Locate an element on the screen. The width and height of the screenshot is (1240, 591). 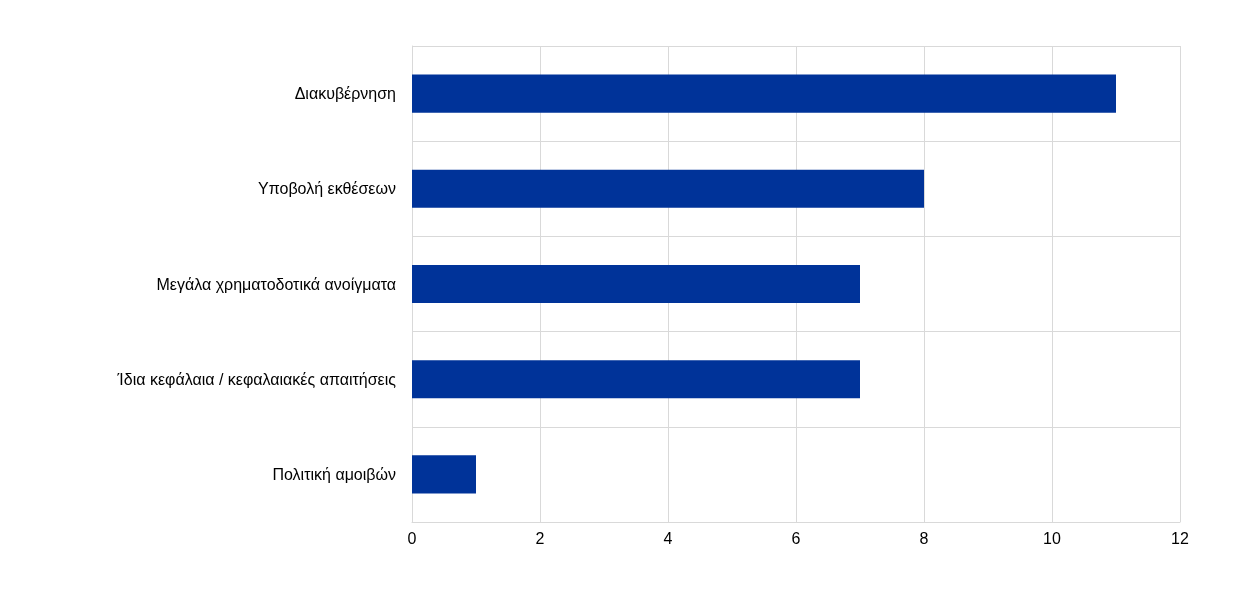
x-tick-label: 2 is located at coordinates (540, 538).